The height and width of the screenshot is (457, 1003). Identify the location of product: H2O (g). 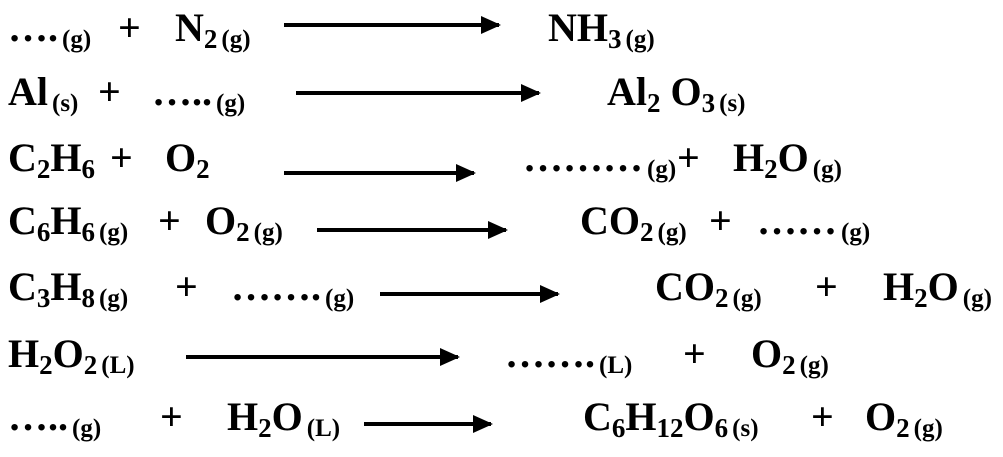
(787, 160).